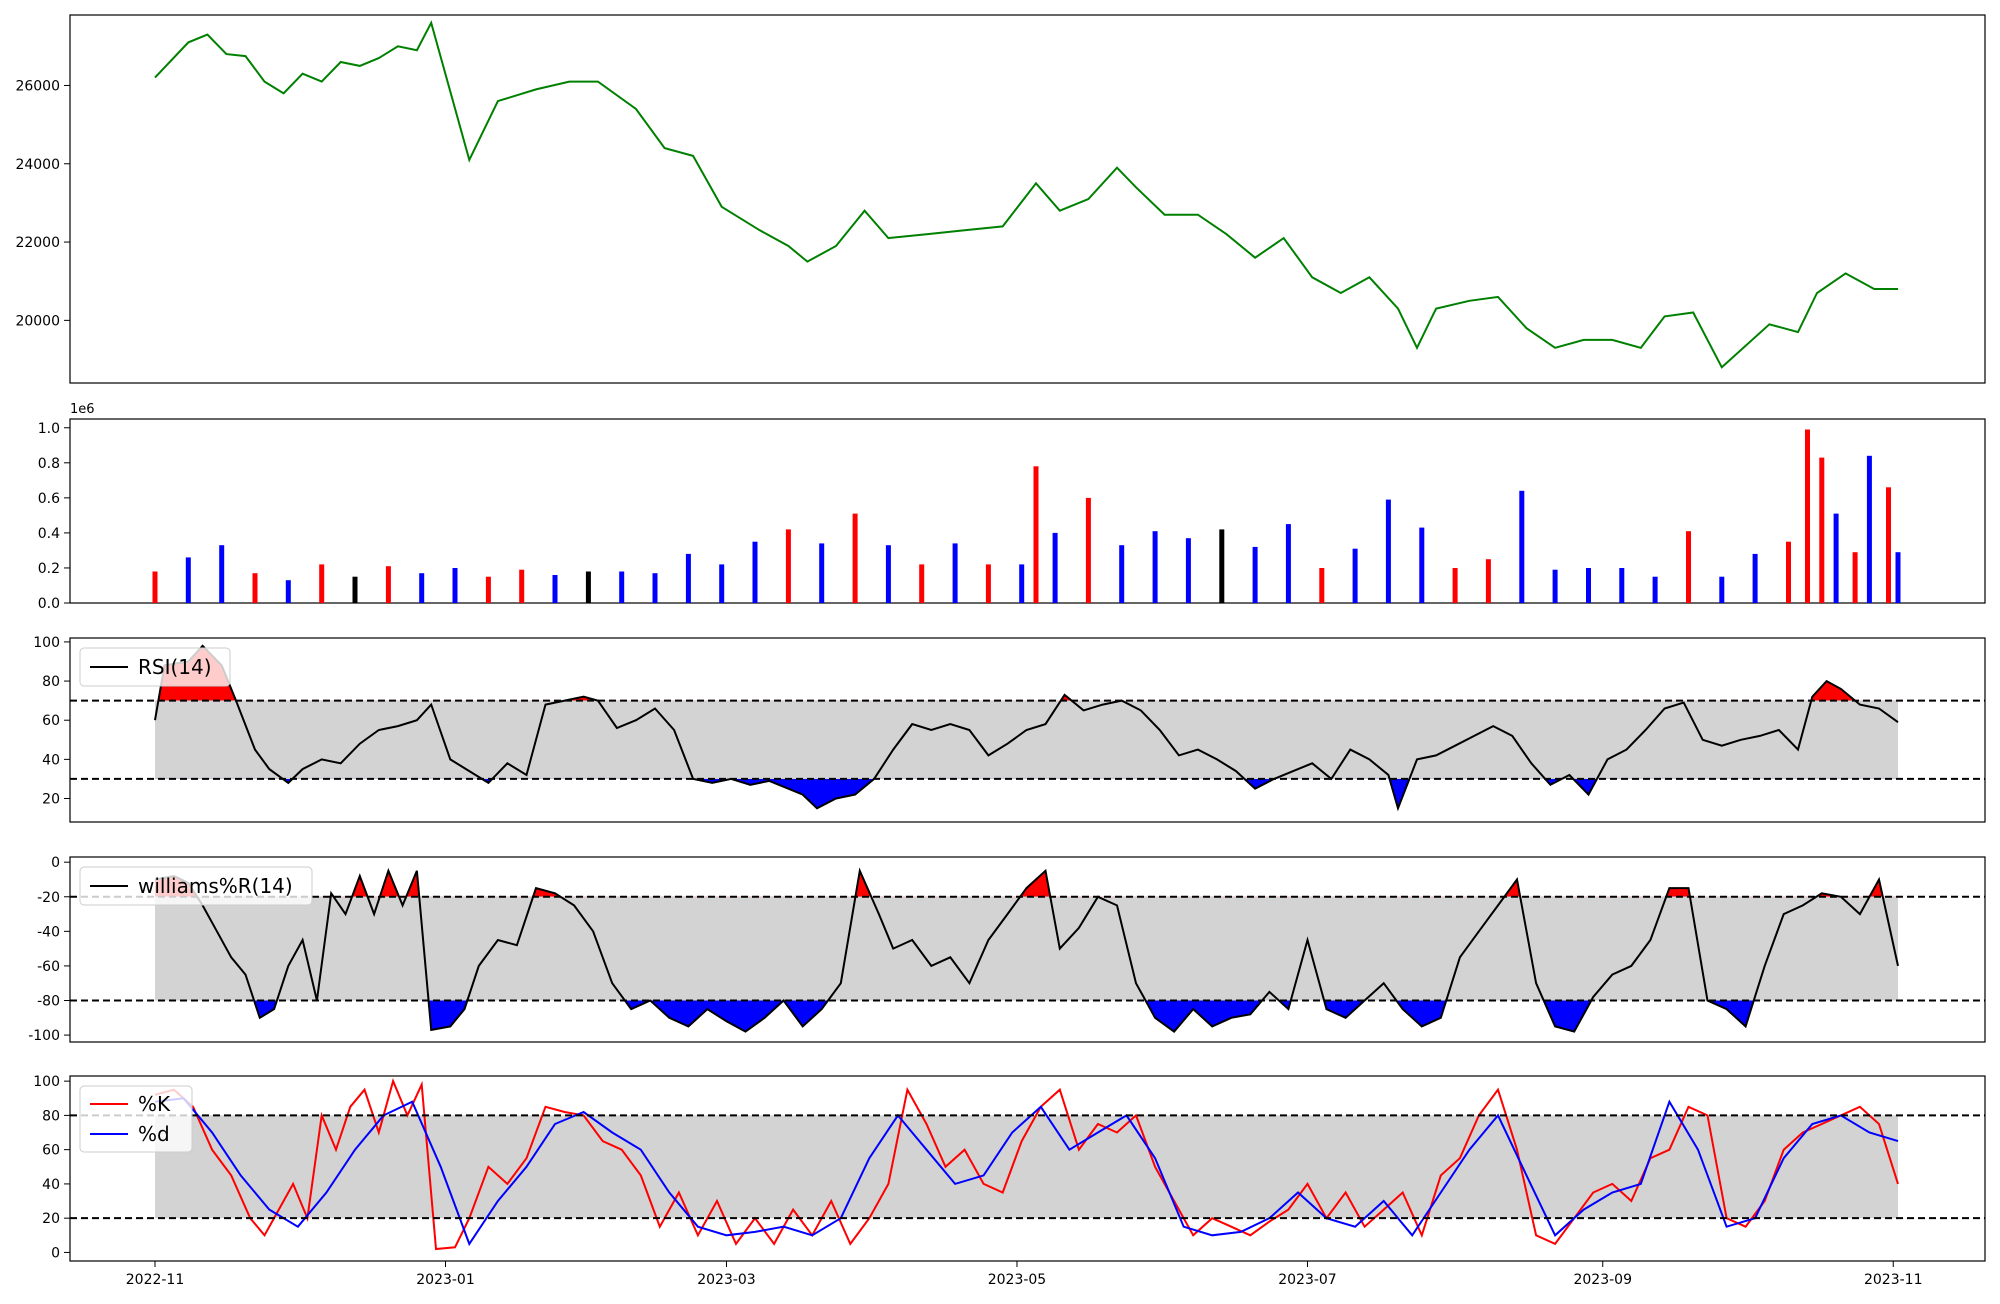 Image resolution: width=2000 pixels, height=1304 pixels. Describe the element at coordinates (154, 1134) in the screenshot. I see `legend-label: %d` at that location.